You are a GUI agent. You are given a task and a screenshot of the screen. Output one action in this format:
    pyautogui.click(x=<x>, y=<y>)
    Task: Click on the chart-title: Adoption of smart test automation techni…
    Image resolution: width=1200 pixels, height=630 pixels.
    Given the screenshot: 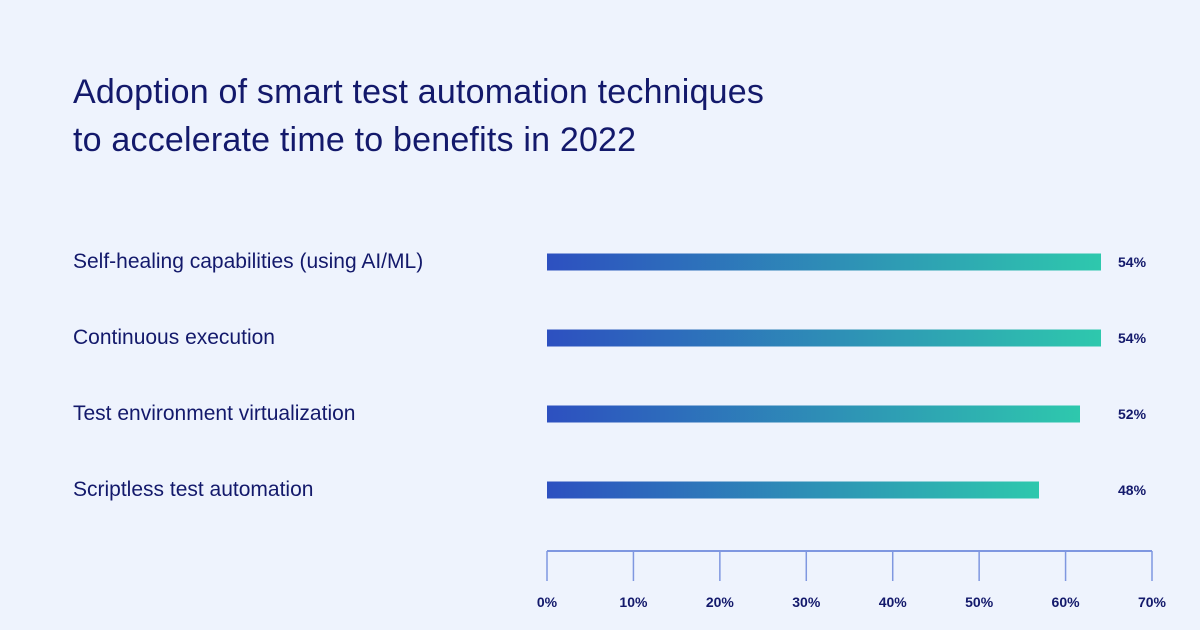 What is the action you would take?
    pyautogui.click(x=418, y=116)
    